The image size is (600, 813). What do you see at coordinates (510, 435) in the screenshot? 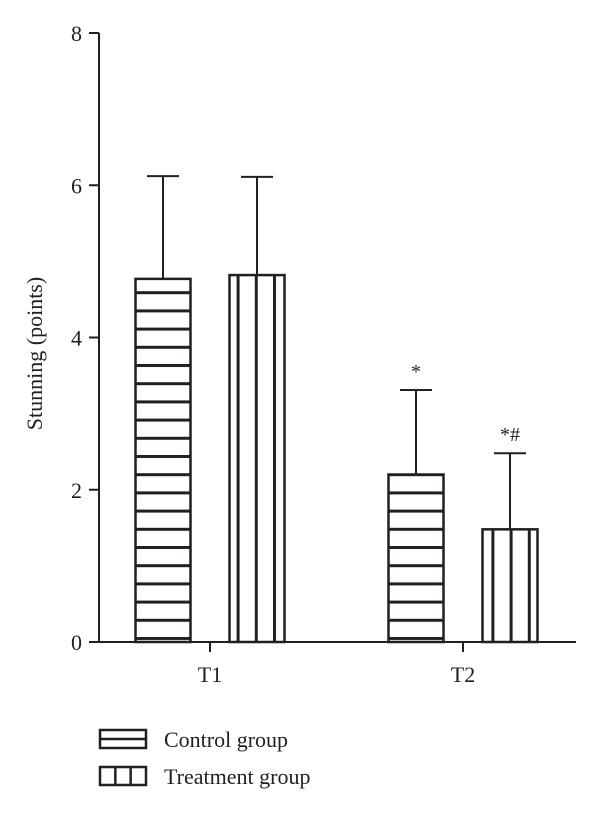
I see `significance-marker: *#` at bounding box center [510, 435].